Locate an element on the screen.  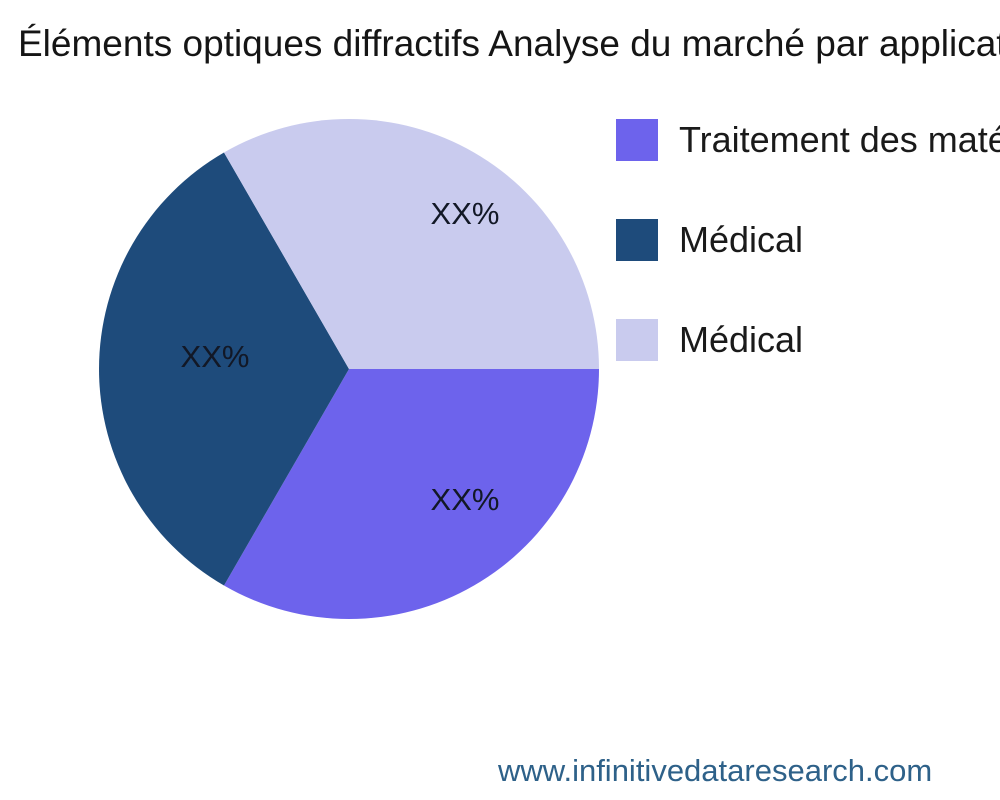
legend-swatch-lavender is located at coordinates (637, 340).